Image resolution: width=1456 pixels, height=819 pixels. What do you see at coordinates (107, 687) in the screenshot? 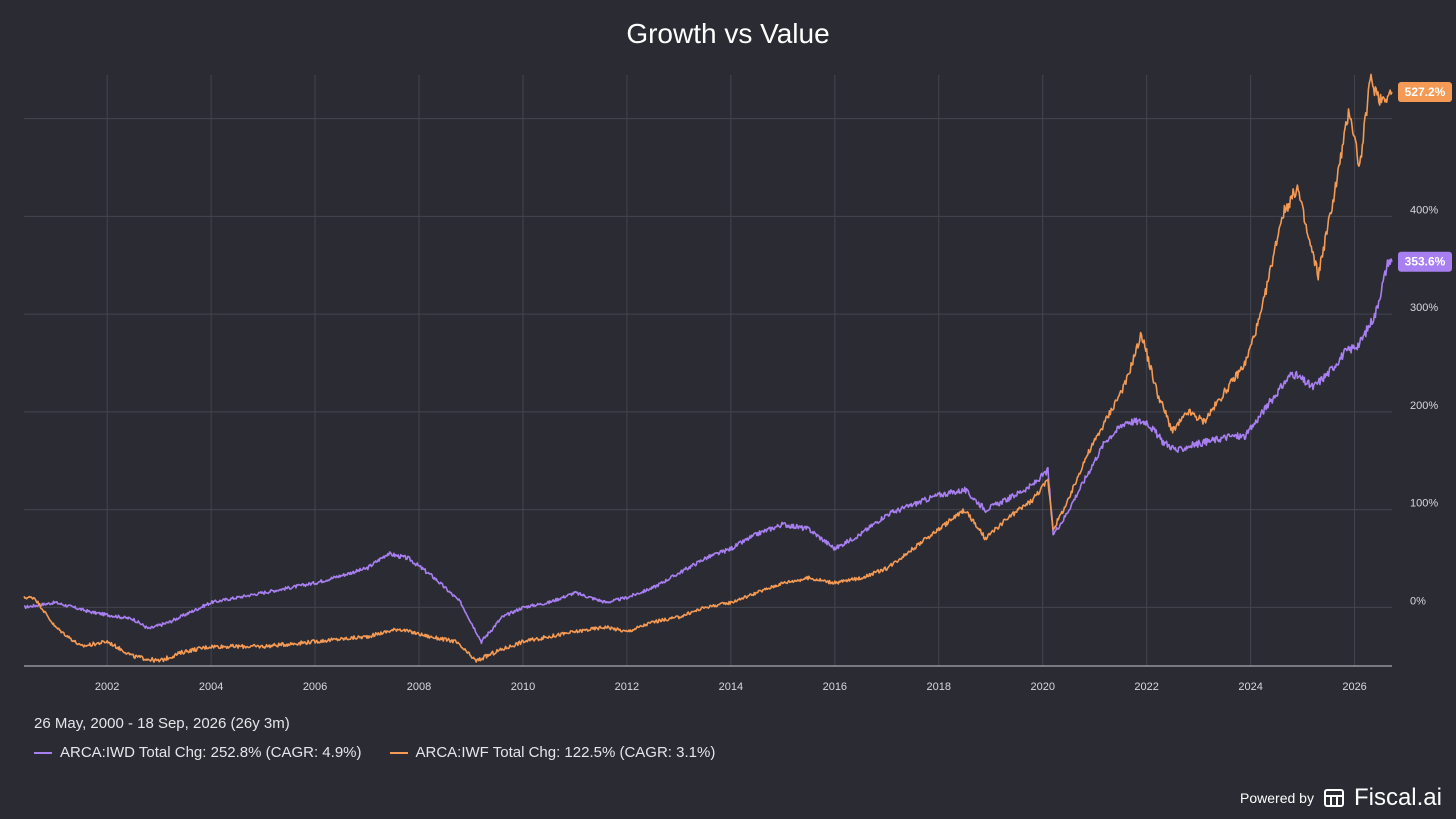
I see `x-tick-label: 2002` at bounding box center [107, 687].